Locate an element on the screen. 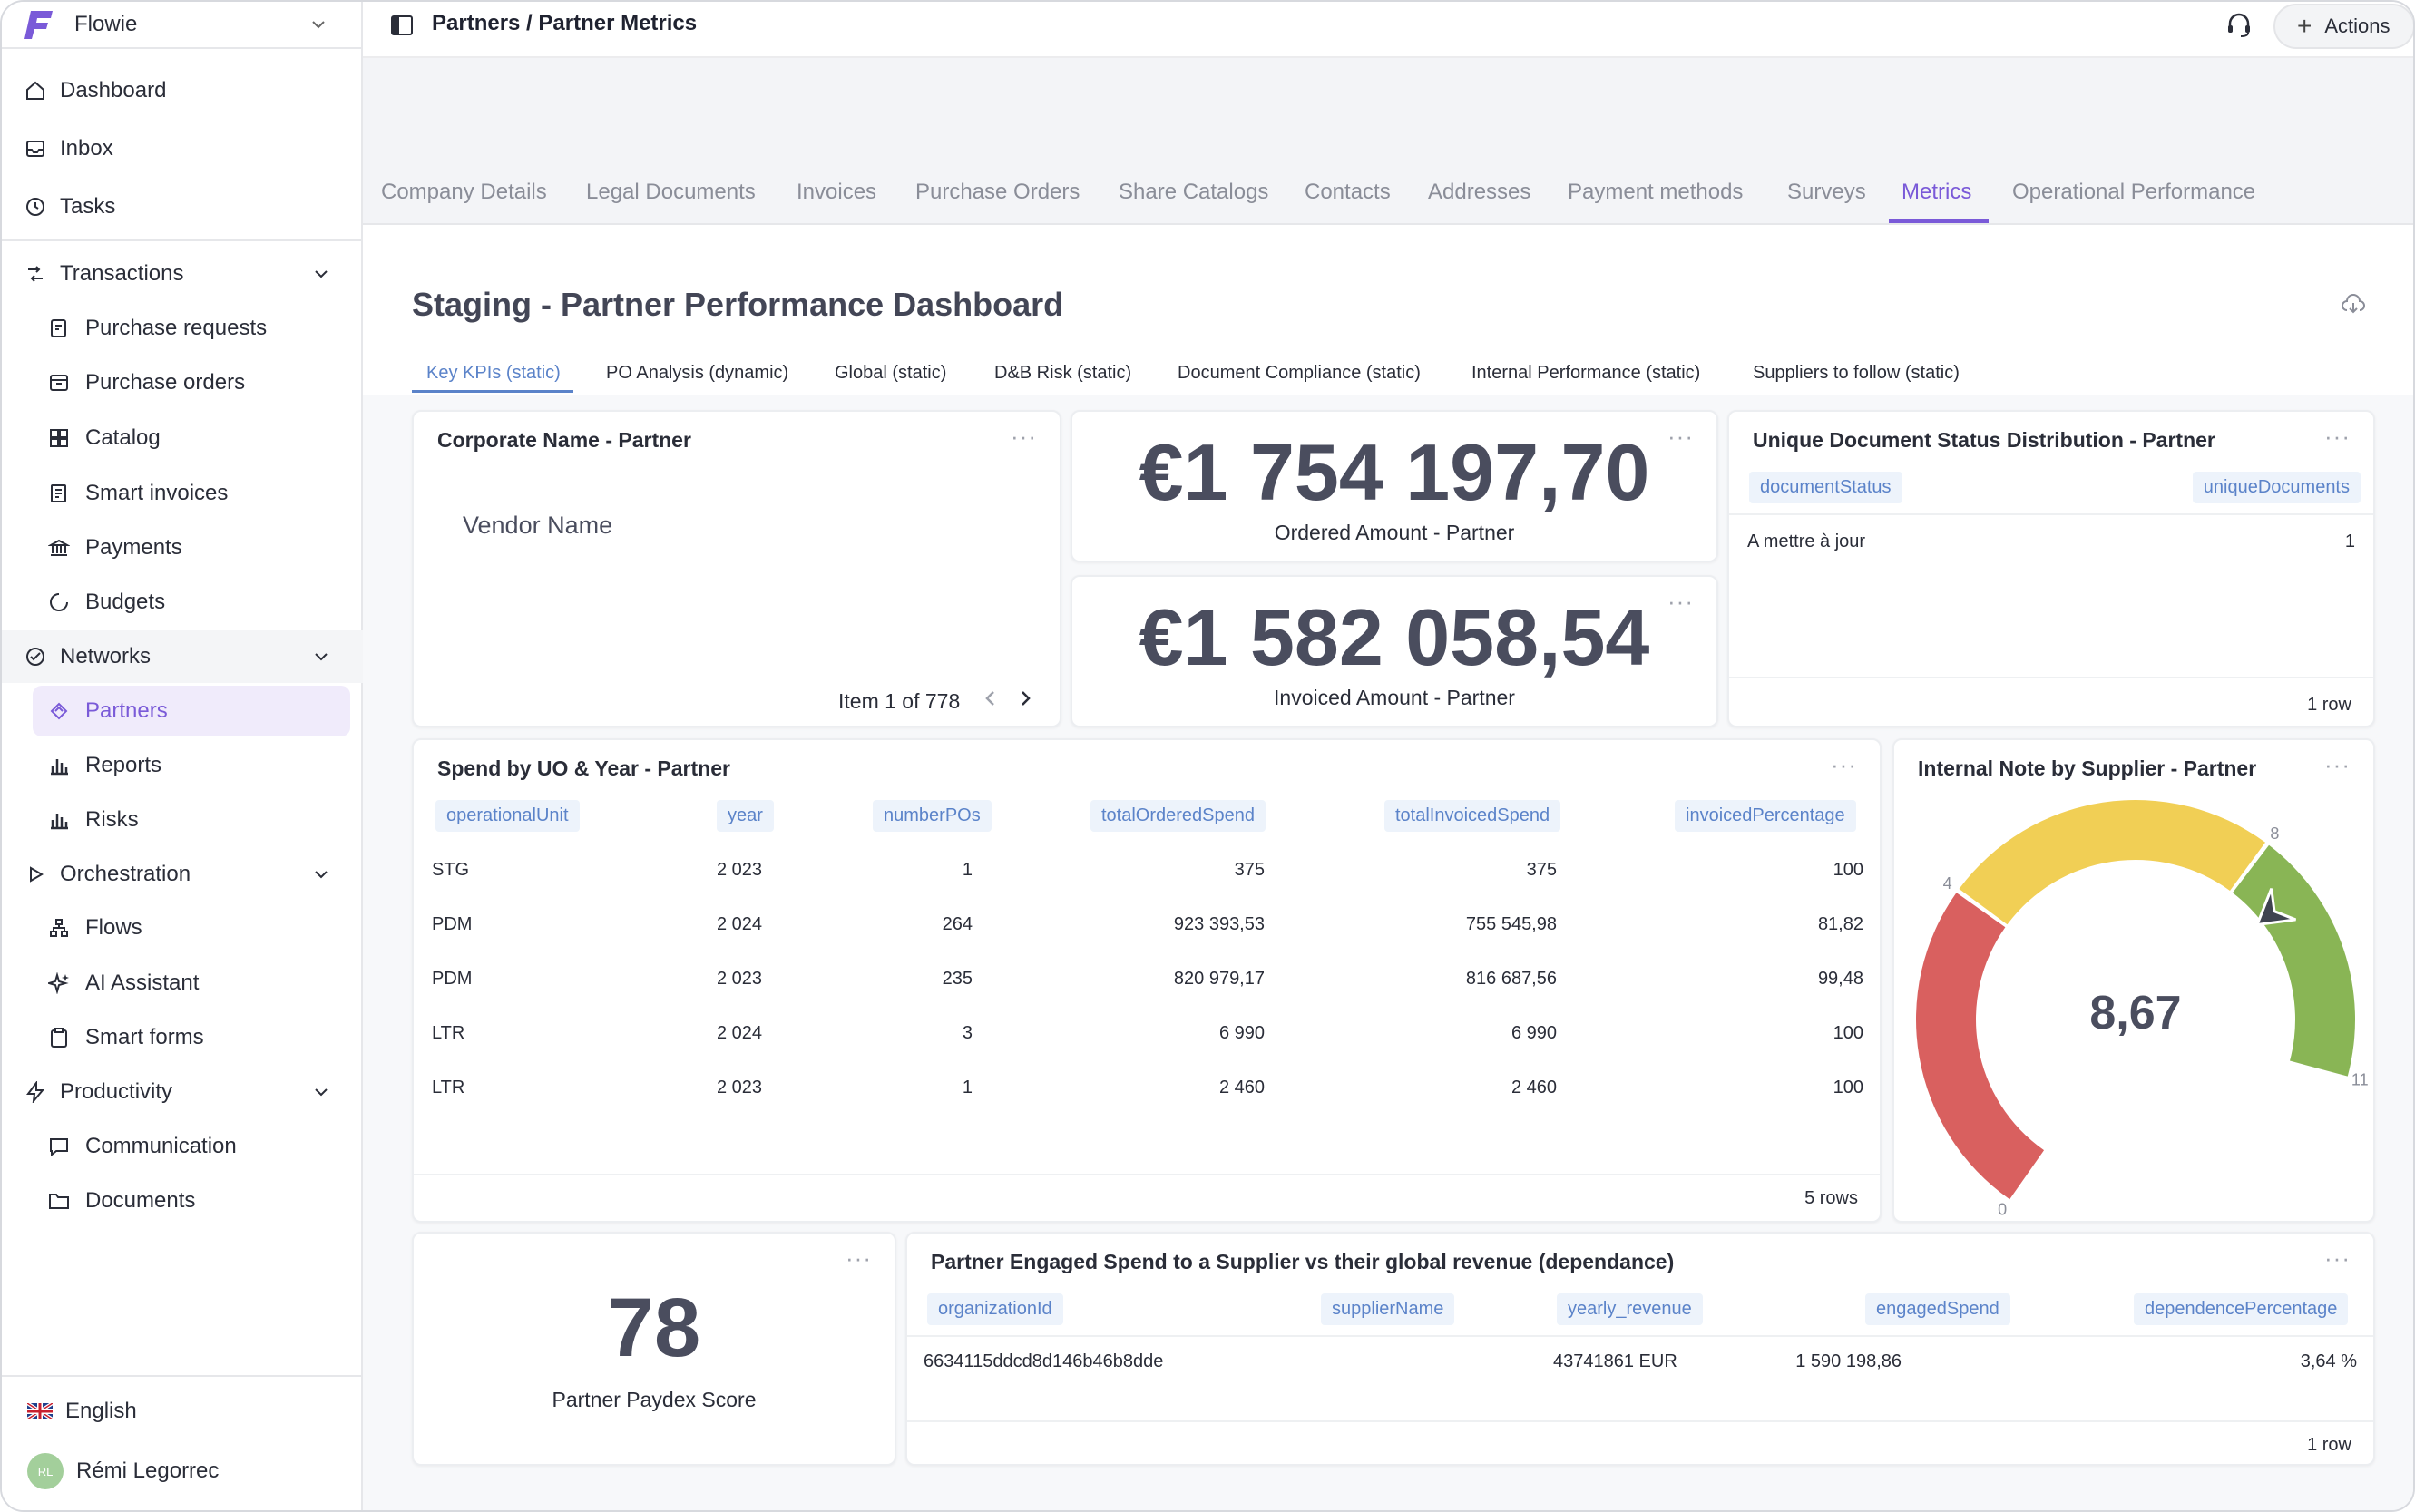  sidebar-item-catalog: Catalog is located at coordinates (182, 438).